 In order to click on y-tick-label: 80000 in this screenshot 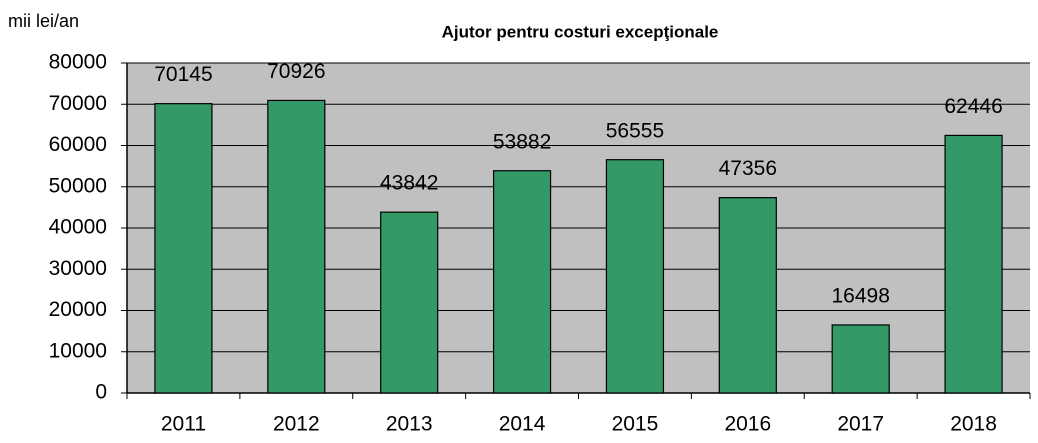, I will do `click(78, 62)`.